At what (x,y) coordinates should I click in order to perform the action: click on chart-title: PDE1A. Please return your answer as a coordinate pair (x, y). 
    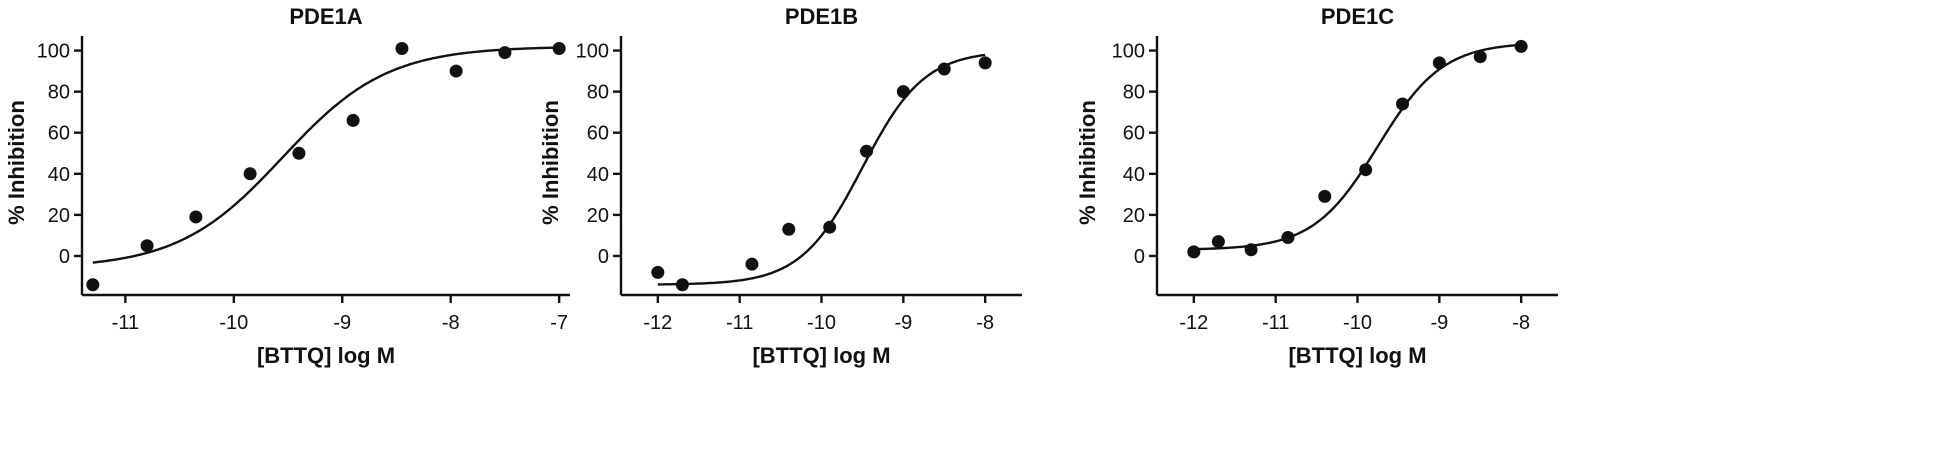
    Looking at the image, I should click on (325, 16).